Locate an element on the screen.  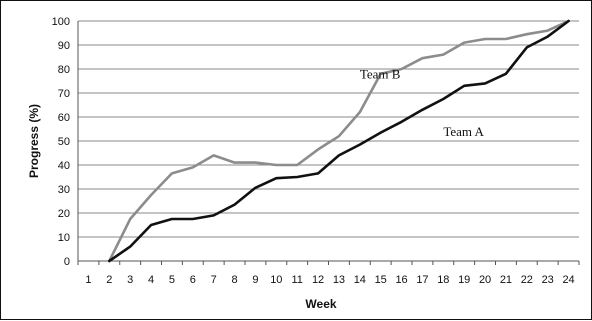
y-tick-label: 40 is located at coordinates (64, 166).